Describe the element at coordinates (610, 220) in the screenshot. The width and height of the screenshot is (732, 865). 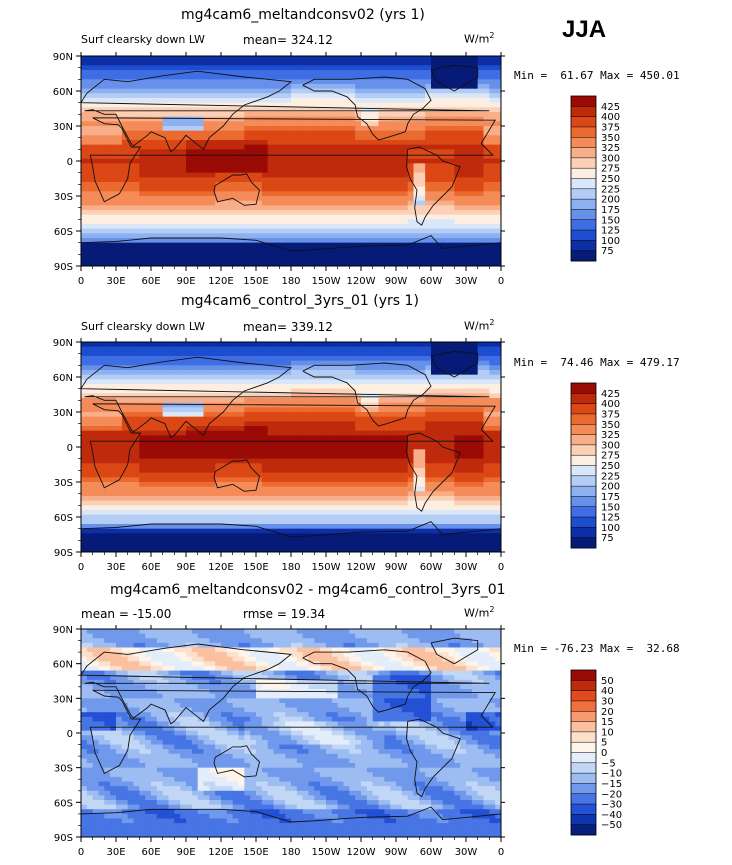
I see `colorbar-label: 150` at that location.